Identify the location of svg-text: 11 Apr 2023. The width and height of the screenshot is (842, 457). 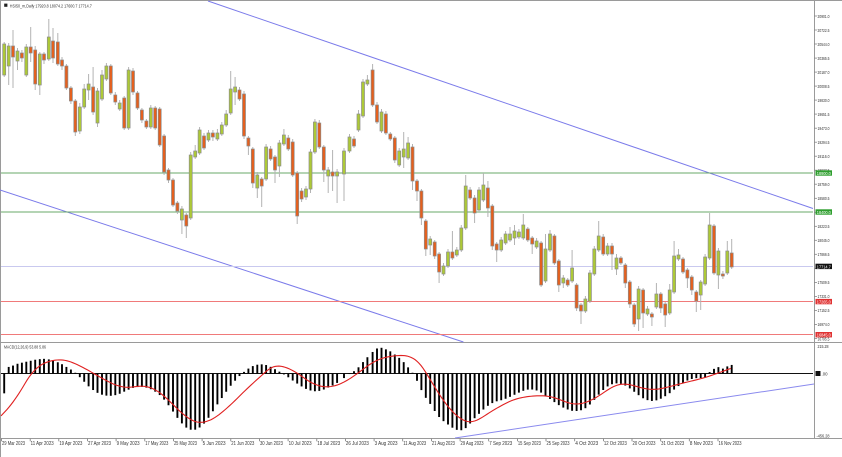
(42, 444).